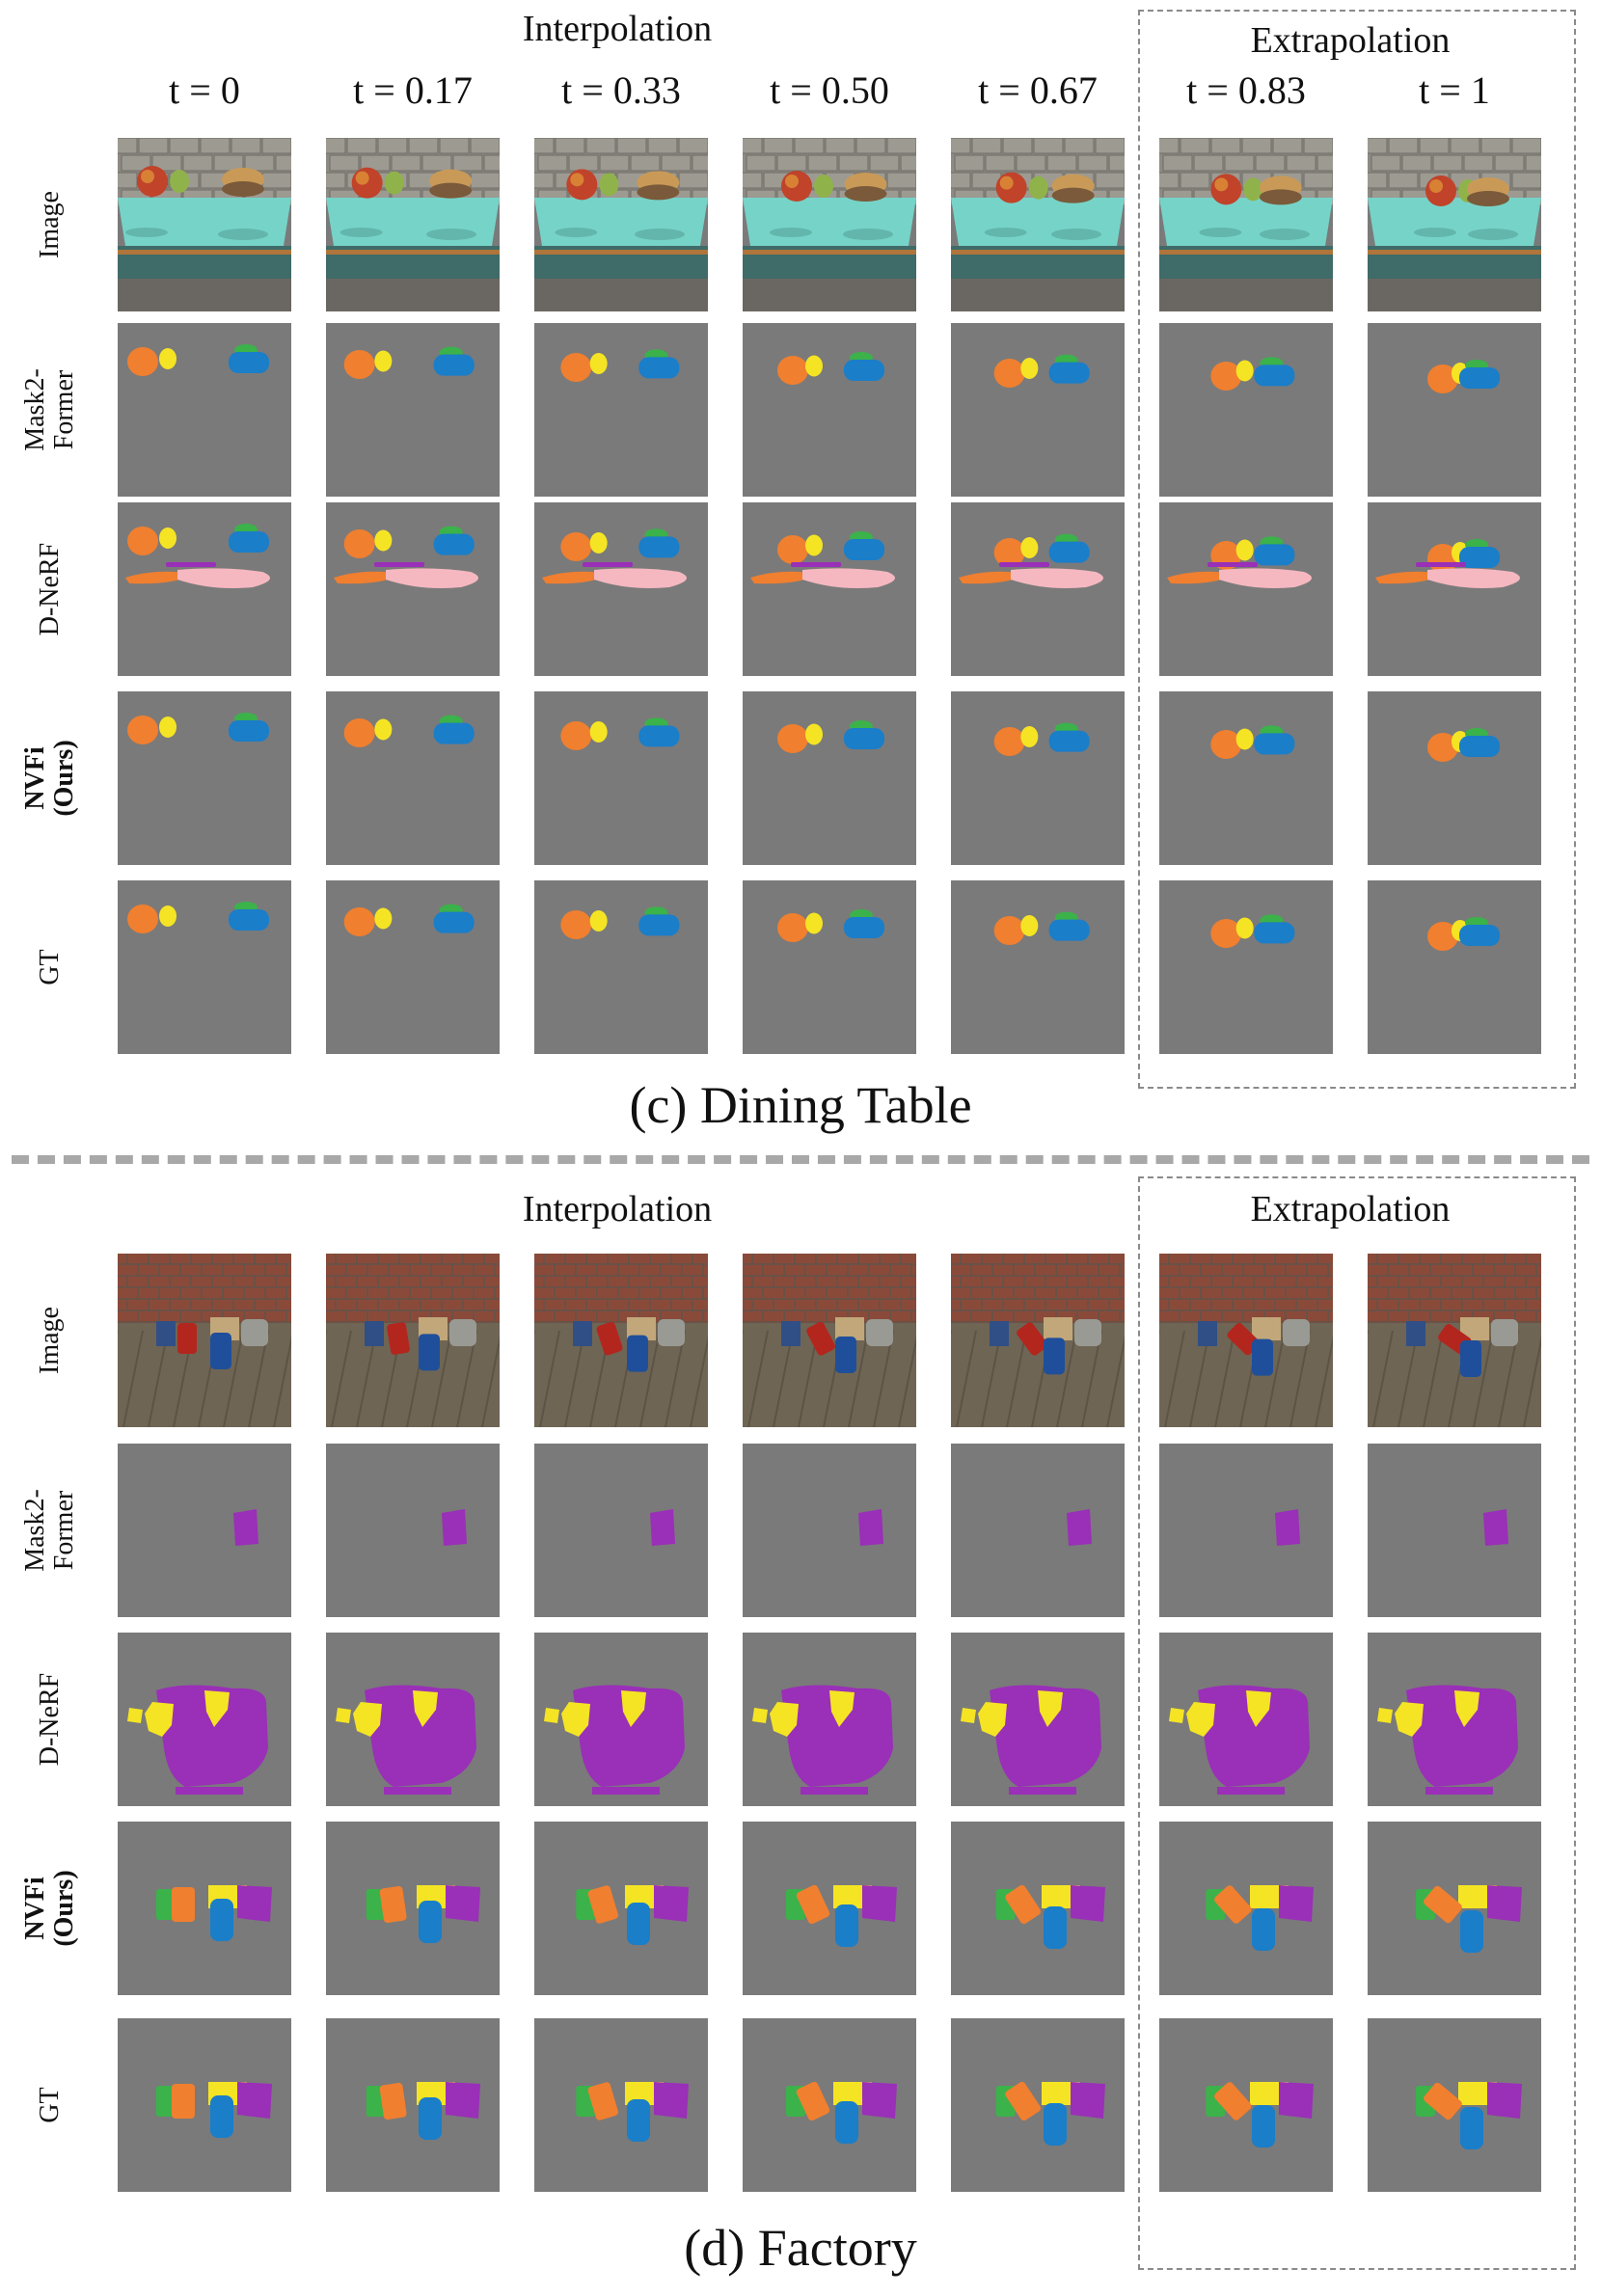 The height and width of the screenshot is (2296, 1601). Describe the element at coordinates (413, 410) in the screenshot. I see `dining-tile-r1-c1` at that location.